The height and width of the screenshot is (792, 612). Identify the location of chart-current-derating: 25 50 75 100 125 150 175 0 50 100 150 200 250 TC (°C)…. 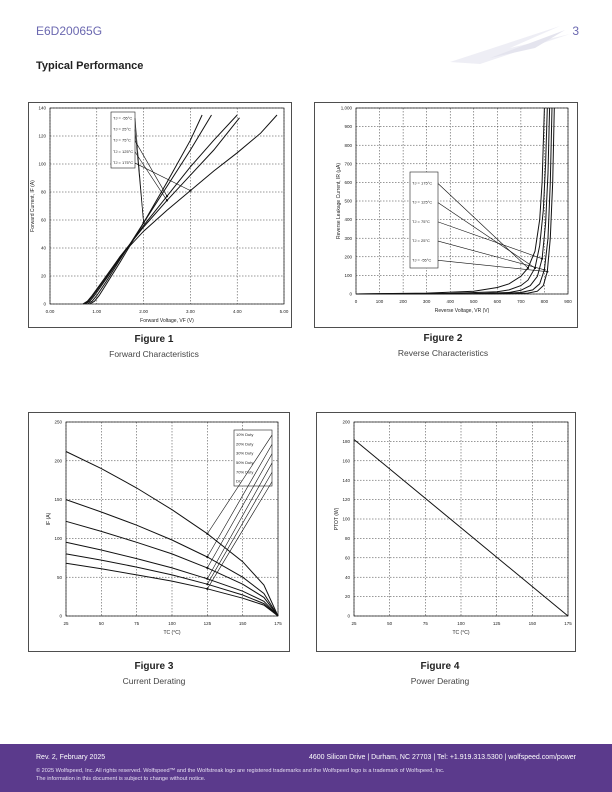
(160, 533).